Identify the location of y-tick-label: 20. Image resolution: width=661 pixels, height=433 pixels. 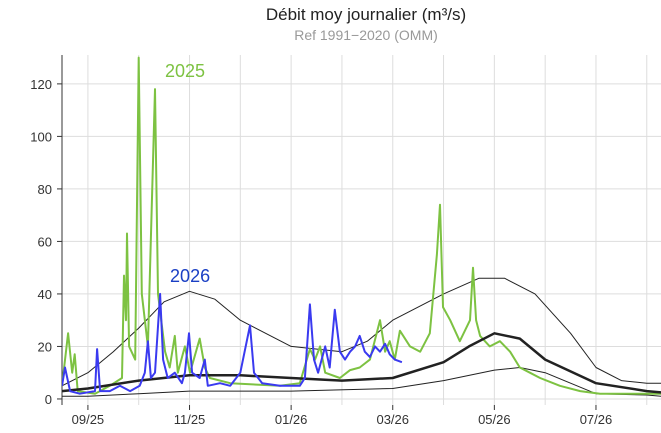
(45, 346).